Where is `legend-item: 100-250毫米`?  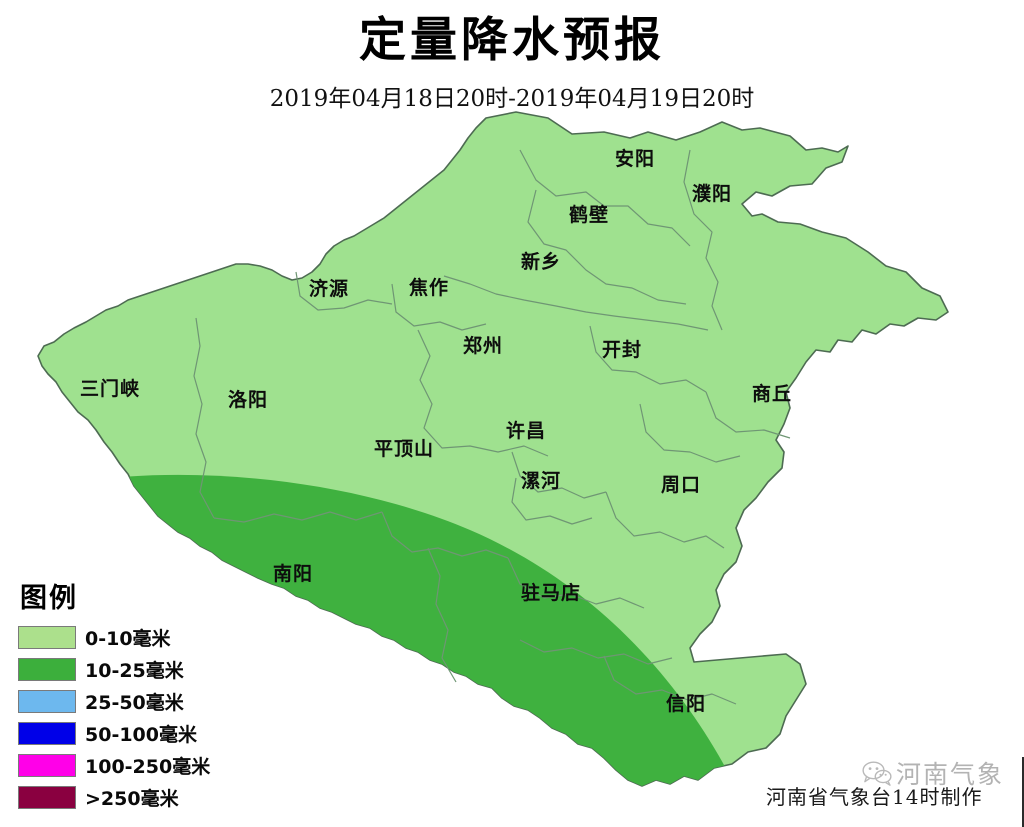
legend-item: 100-250毫米 is located at coordinates (114, 765).